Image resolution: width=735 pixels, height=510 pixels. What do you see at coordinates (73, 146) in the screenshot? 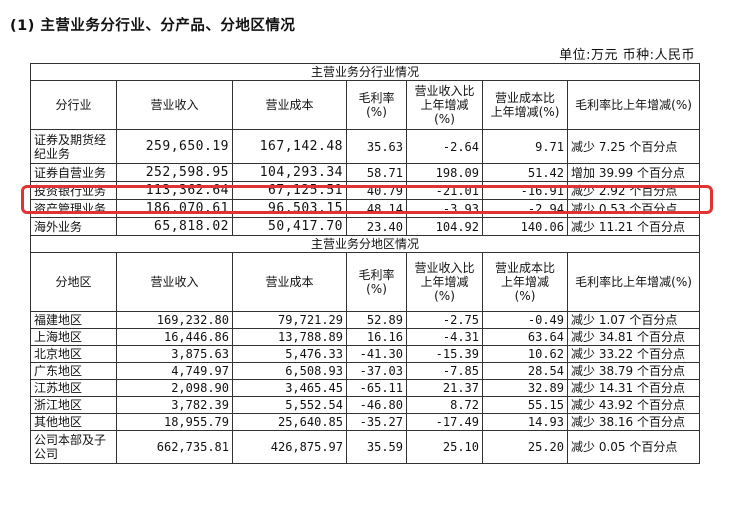
I see `industry-cell-0-0: 证券及期货经纪业务` at bounding box center [73, 146].